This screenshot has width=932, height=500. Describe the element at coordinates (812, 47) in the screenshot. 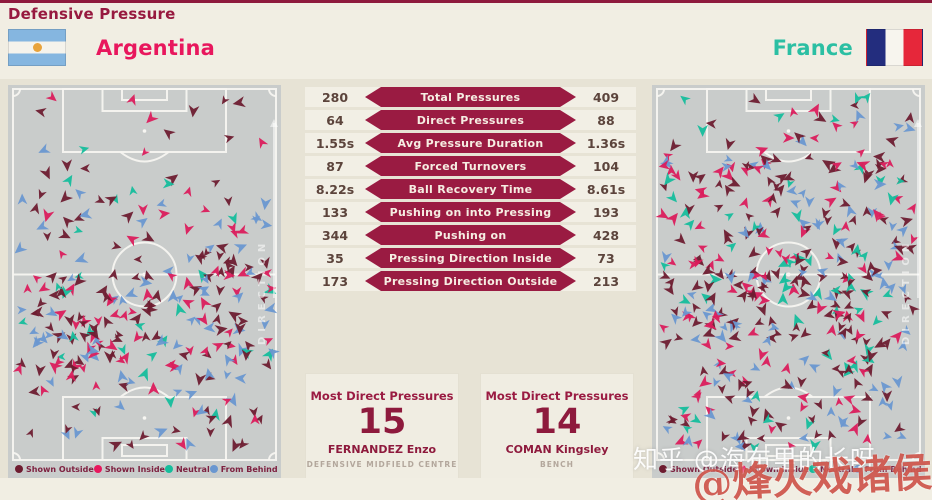

I see `away-team-name: France` at that location.